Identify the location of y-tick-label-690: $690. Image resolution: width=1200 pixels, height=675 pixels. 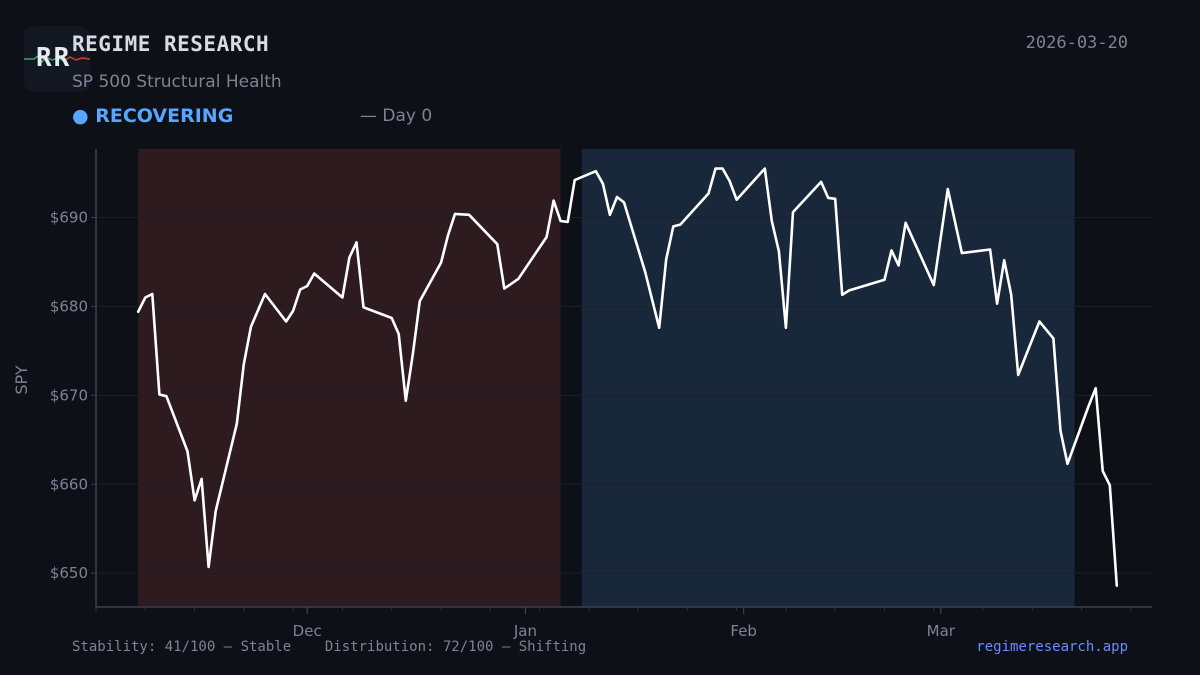
(69, 217).